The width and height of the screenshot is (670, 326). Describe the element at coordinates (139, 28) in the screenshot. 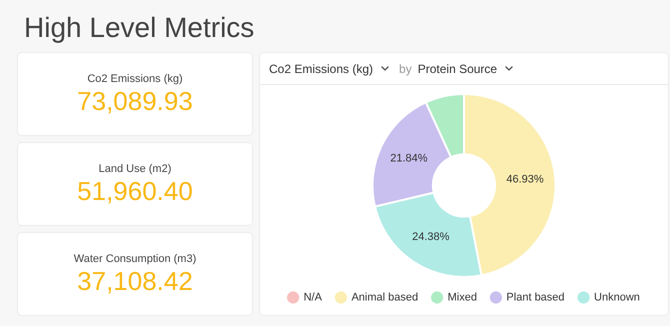

I see `text: High Level Metrics` at that location.